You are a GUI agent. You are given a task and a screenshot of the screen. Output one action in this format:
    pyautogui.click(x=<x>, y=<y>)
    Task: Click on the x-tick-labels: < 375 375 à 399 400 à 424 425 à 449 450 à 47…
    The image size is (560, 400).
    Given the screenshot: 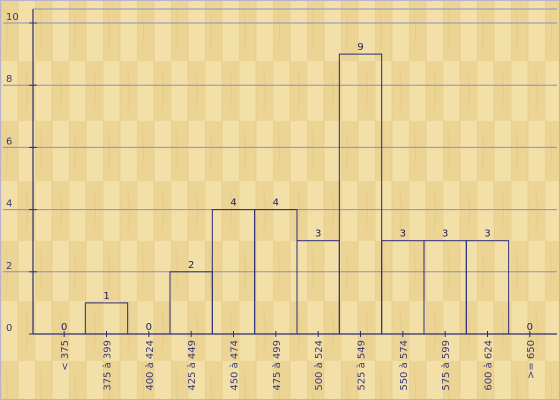 What is the action you would take?
    pyautogui.click(x=298, y=365)
    